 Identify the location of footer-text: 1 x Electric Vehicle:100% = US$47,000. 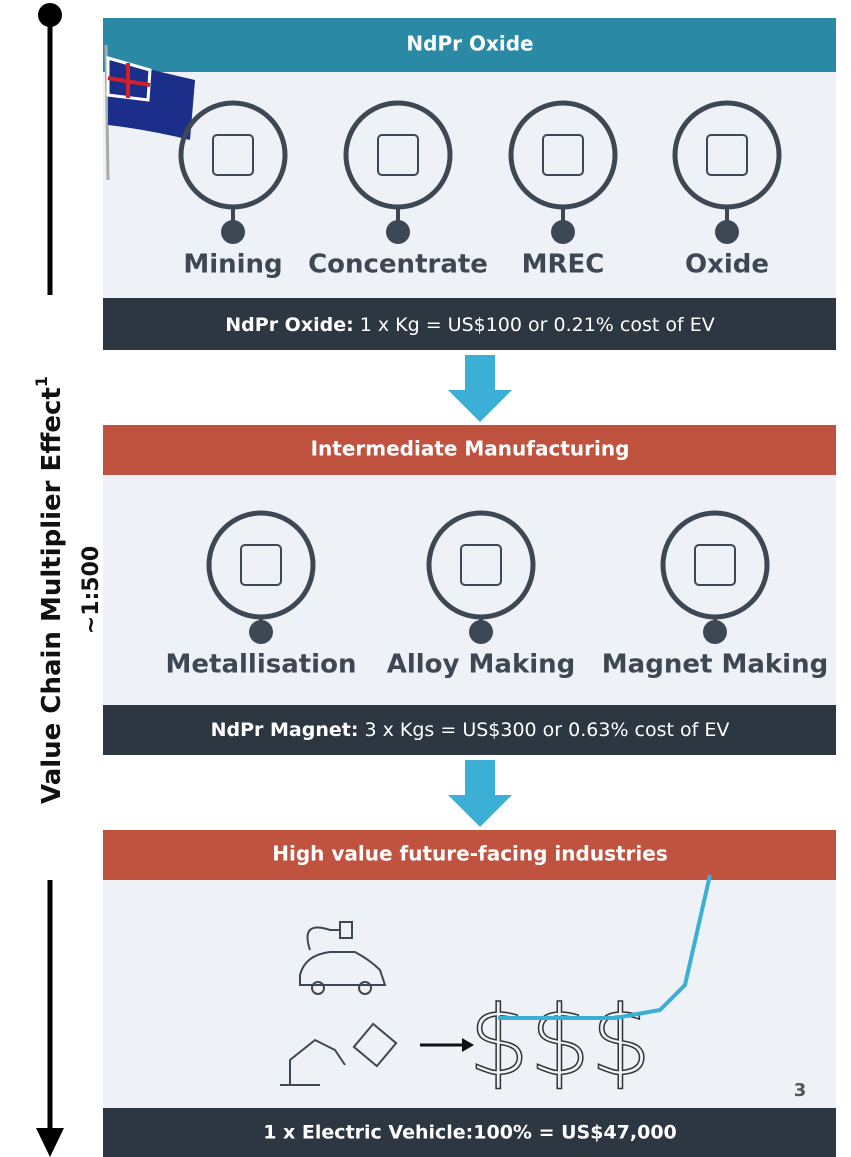
(470, 1133).